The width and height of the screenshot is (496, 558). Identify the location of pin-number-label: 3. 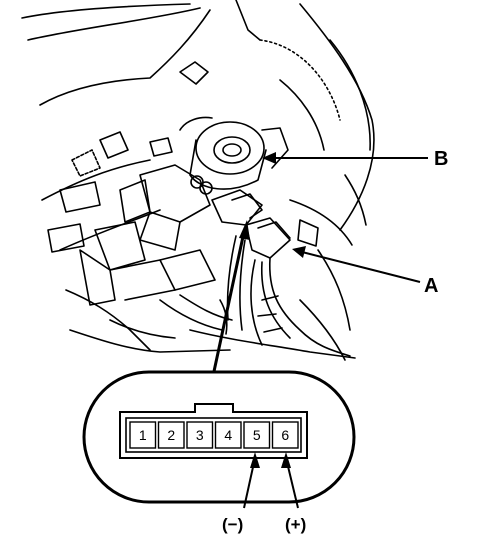
(200, 435).